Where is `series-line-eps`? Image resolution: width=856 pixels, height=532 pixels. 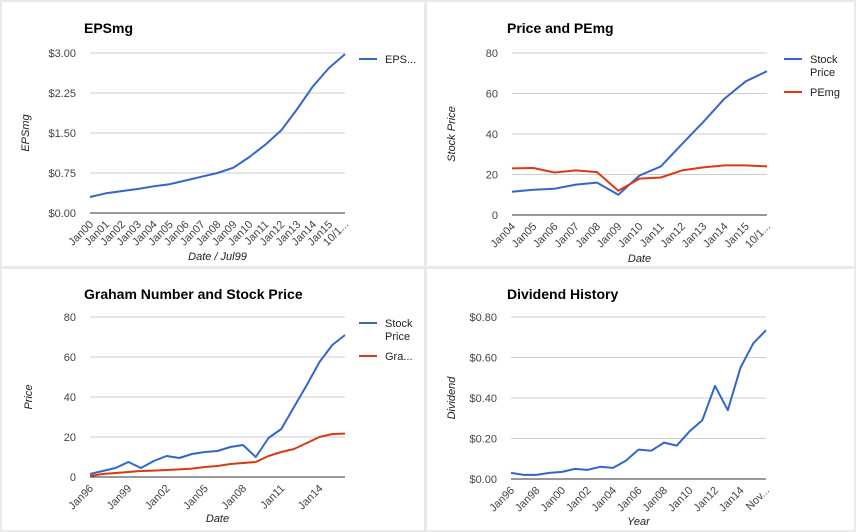
series-line-eps is located at coordinates (217, 125).